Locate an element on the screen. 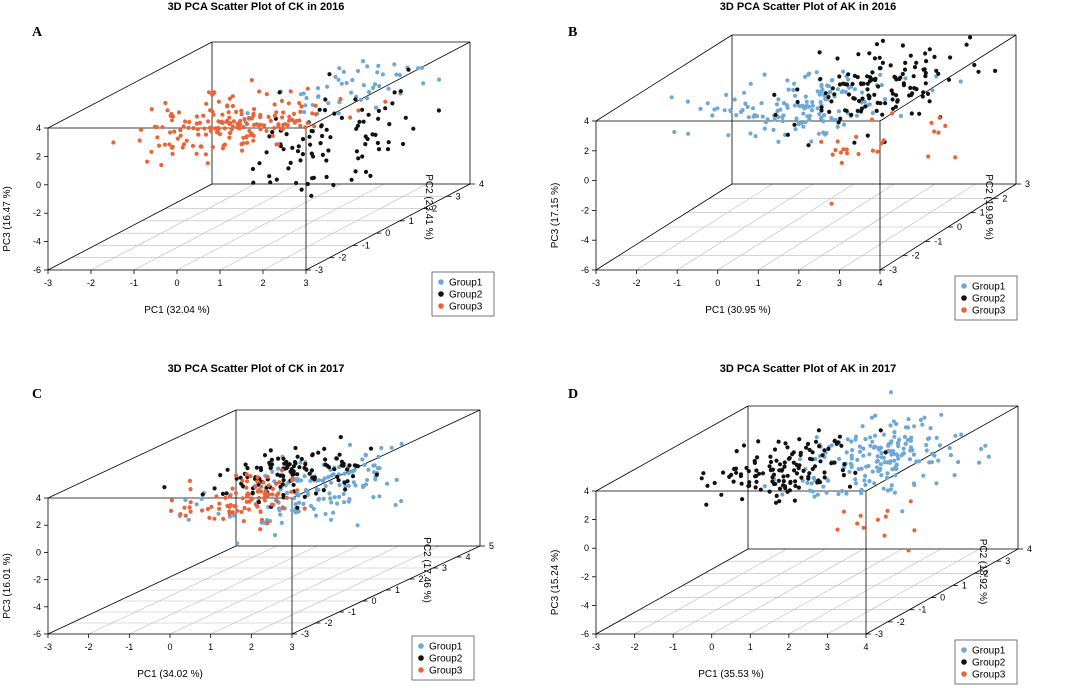 This screenshot has width=1065, height=688. z-tick-label: 0 is located at coordinates (38, 552).